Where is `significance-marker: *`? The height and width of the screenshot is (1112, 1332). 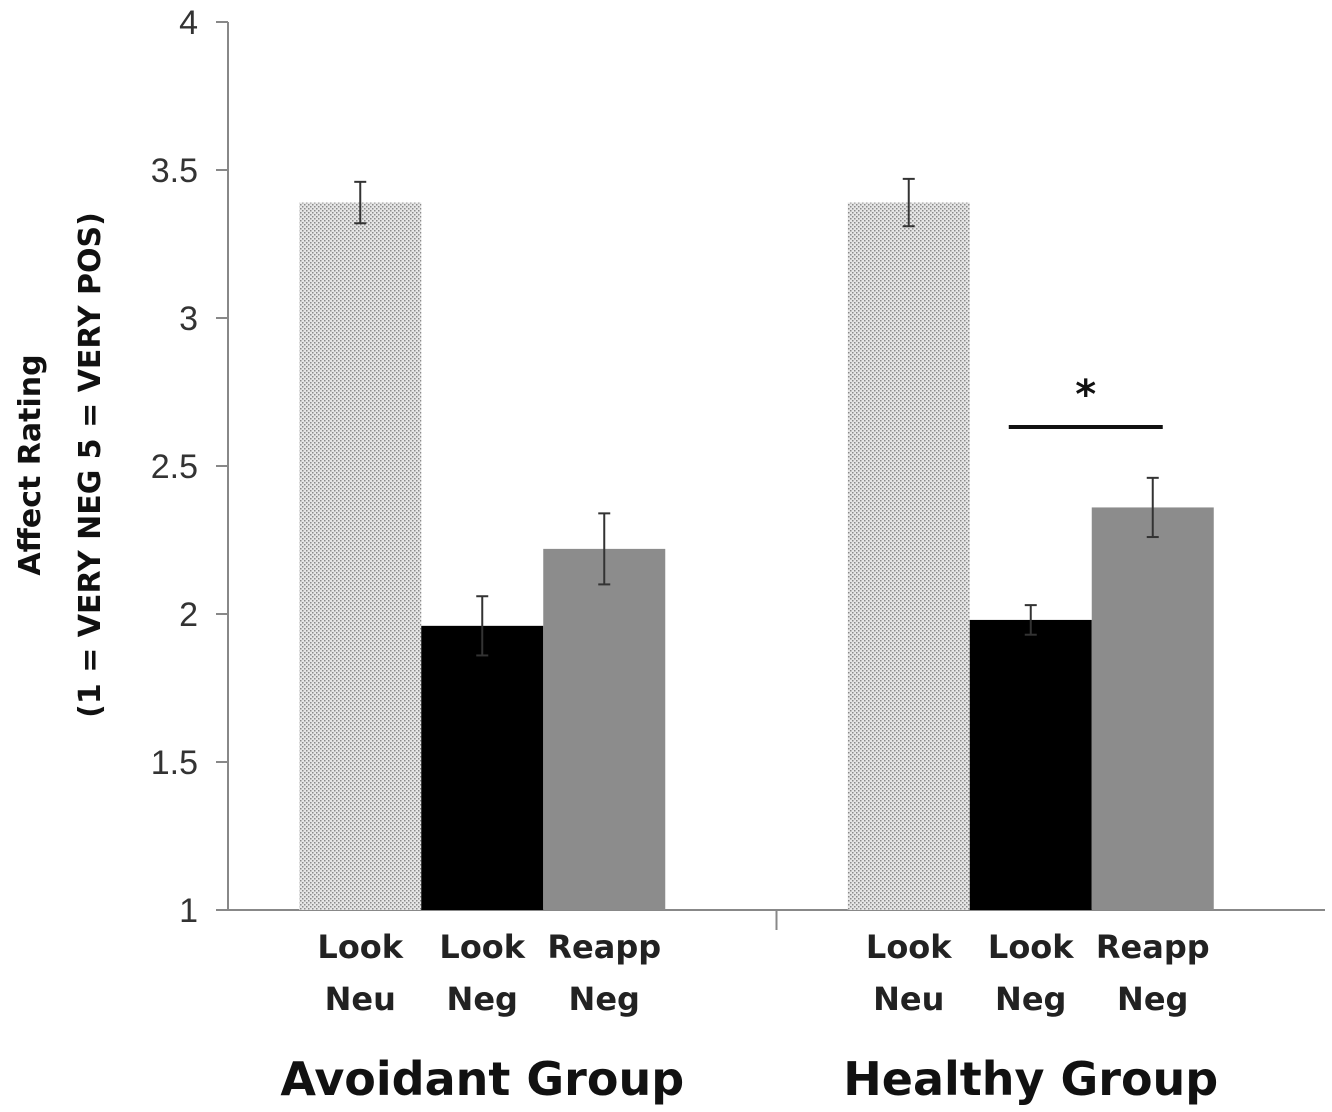 significance-marker: * is located at coordinates (1085, 400).